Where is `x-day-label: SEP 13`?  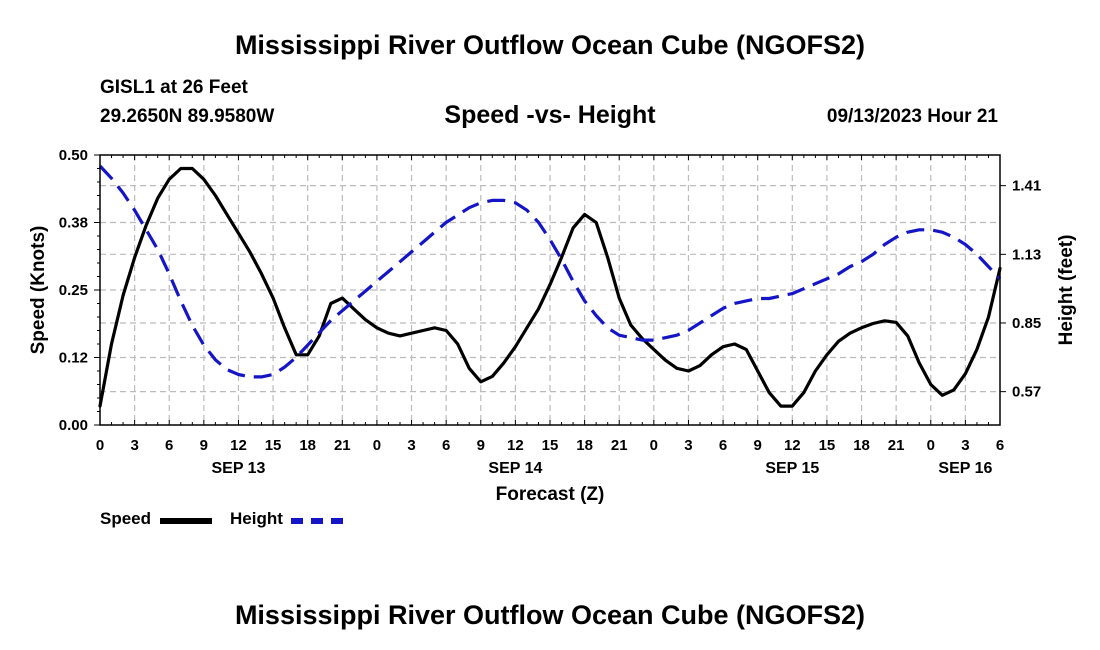
x-day-label: SEP 13 is located at coordinates (238, 468).